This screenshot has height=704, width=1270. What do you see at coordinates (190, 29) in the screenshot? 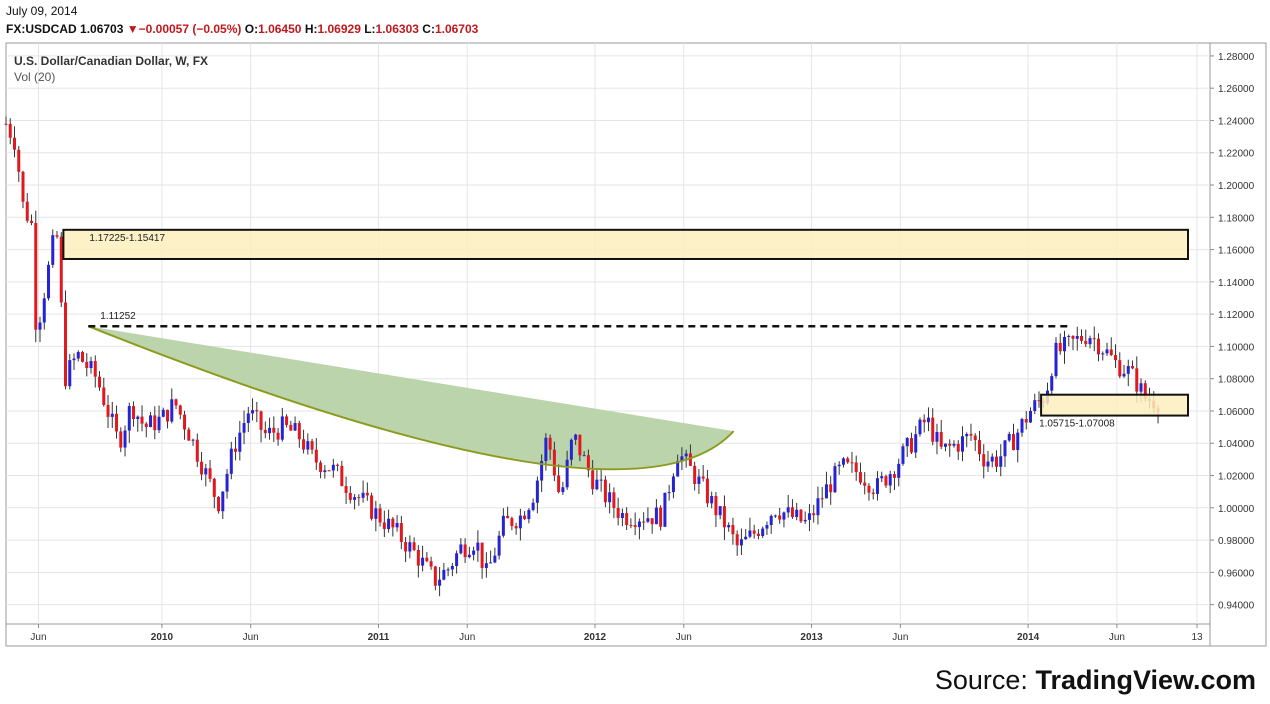
I see `price-change: −0.00057 (−0.05%)` at bounding box center [190, 29].